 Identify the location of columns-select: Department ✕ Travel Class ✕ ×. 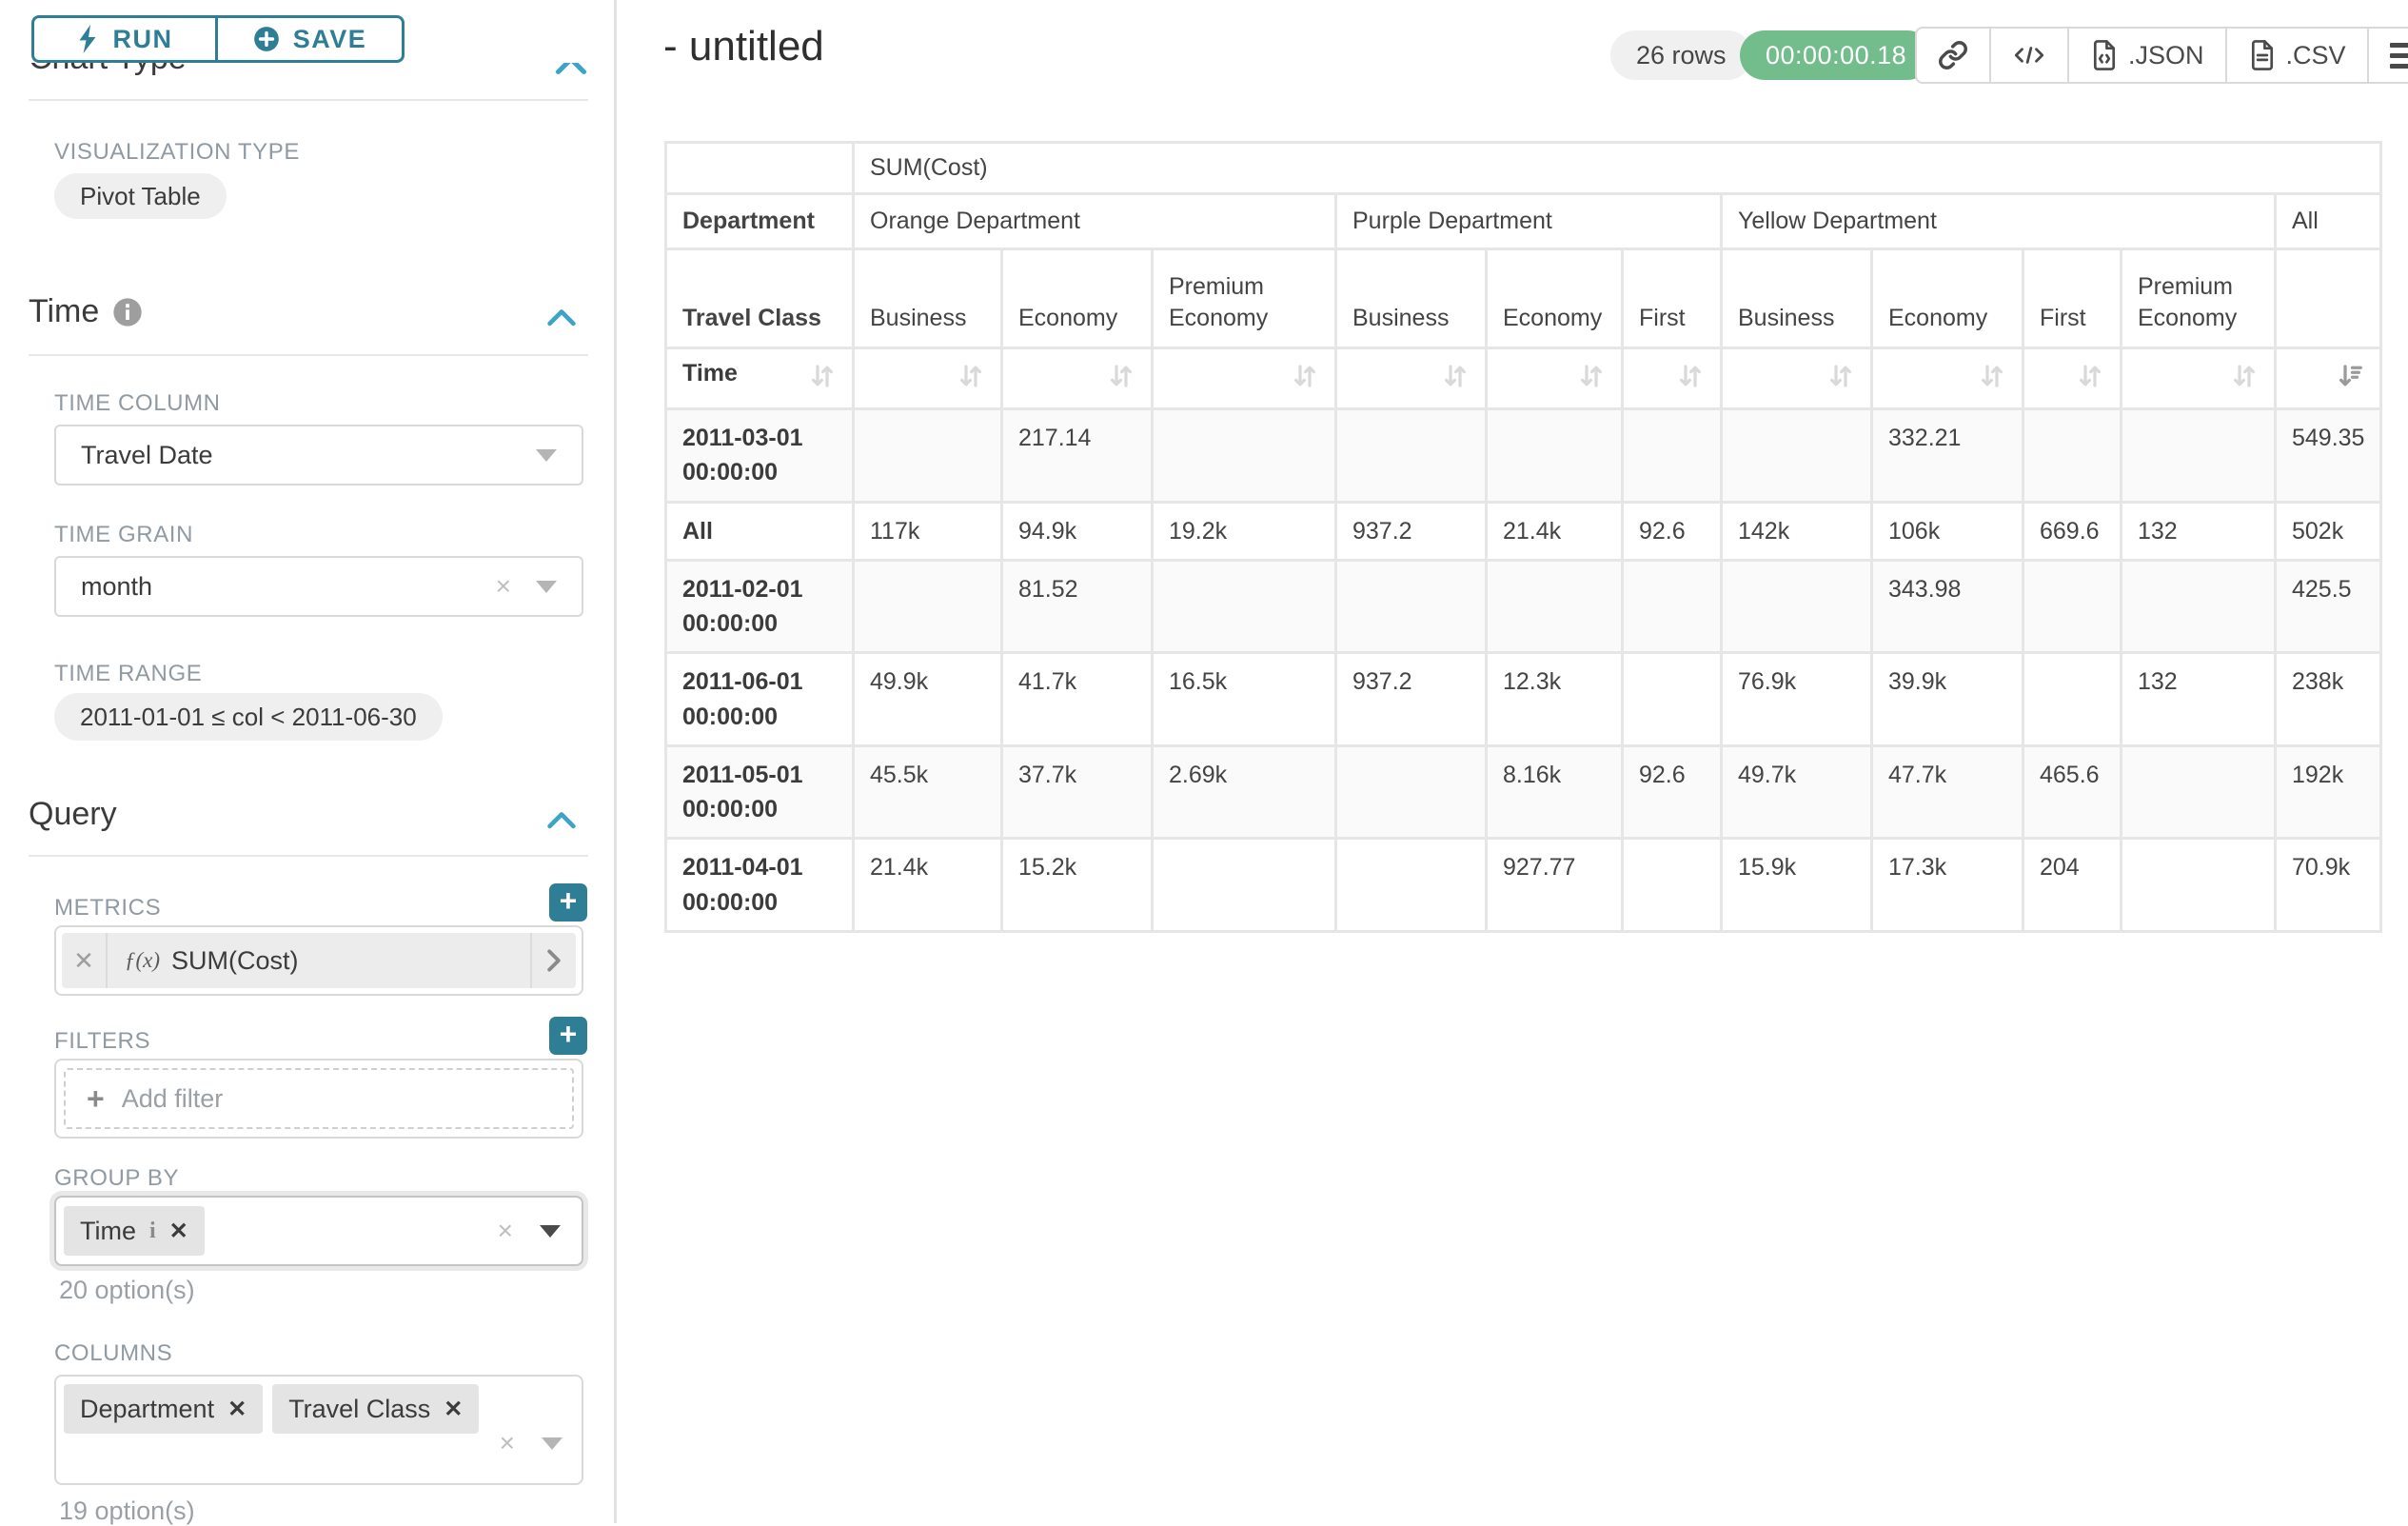
(318, 1430).